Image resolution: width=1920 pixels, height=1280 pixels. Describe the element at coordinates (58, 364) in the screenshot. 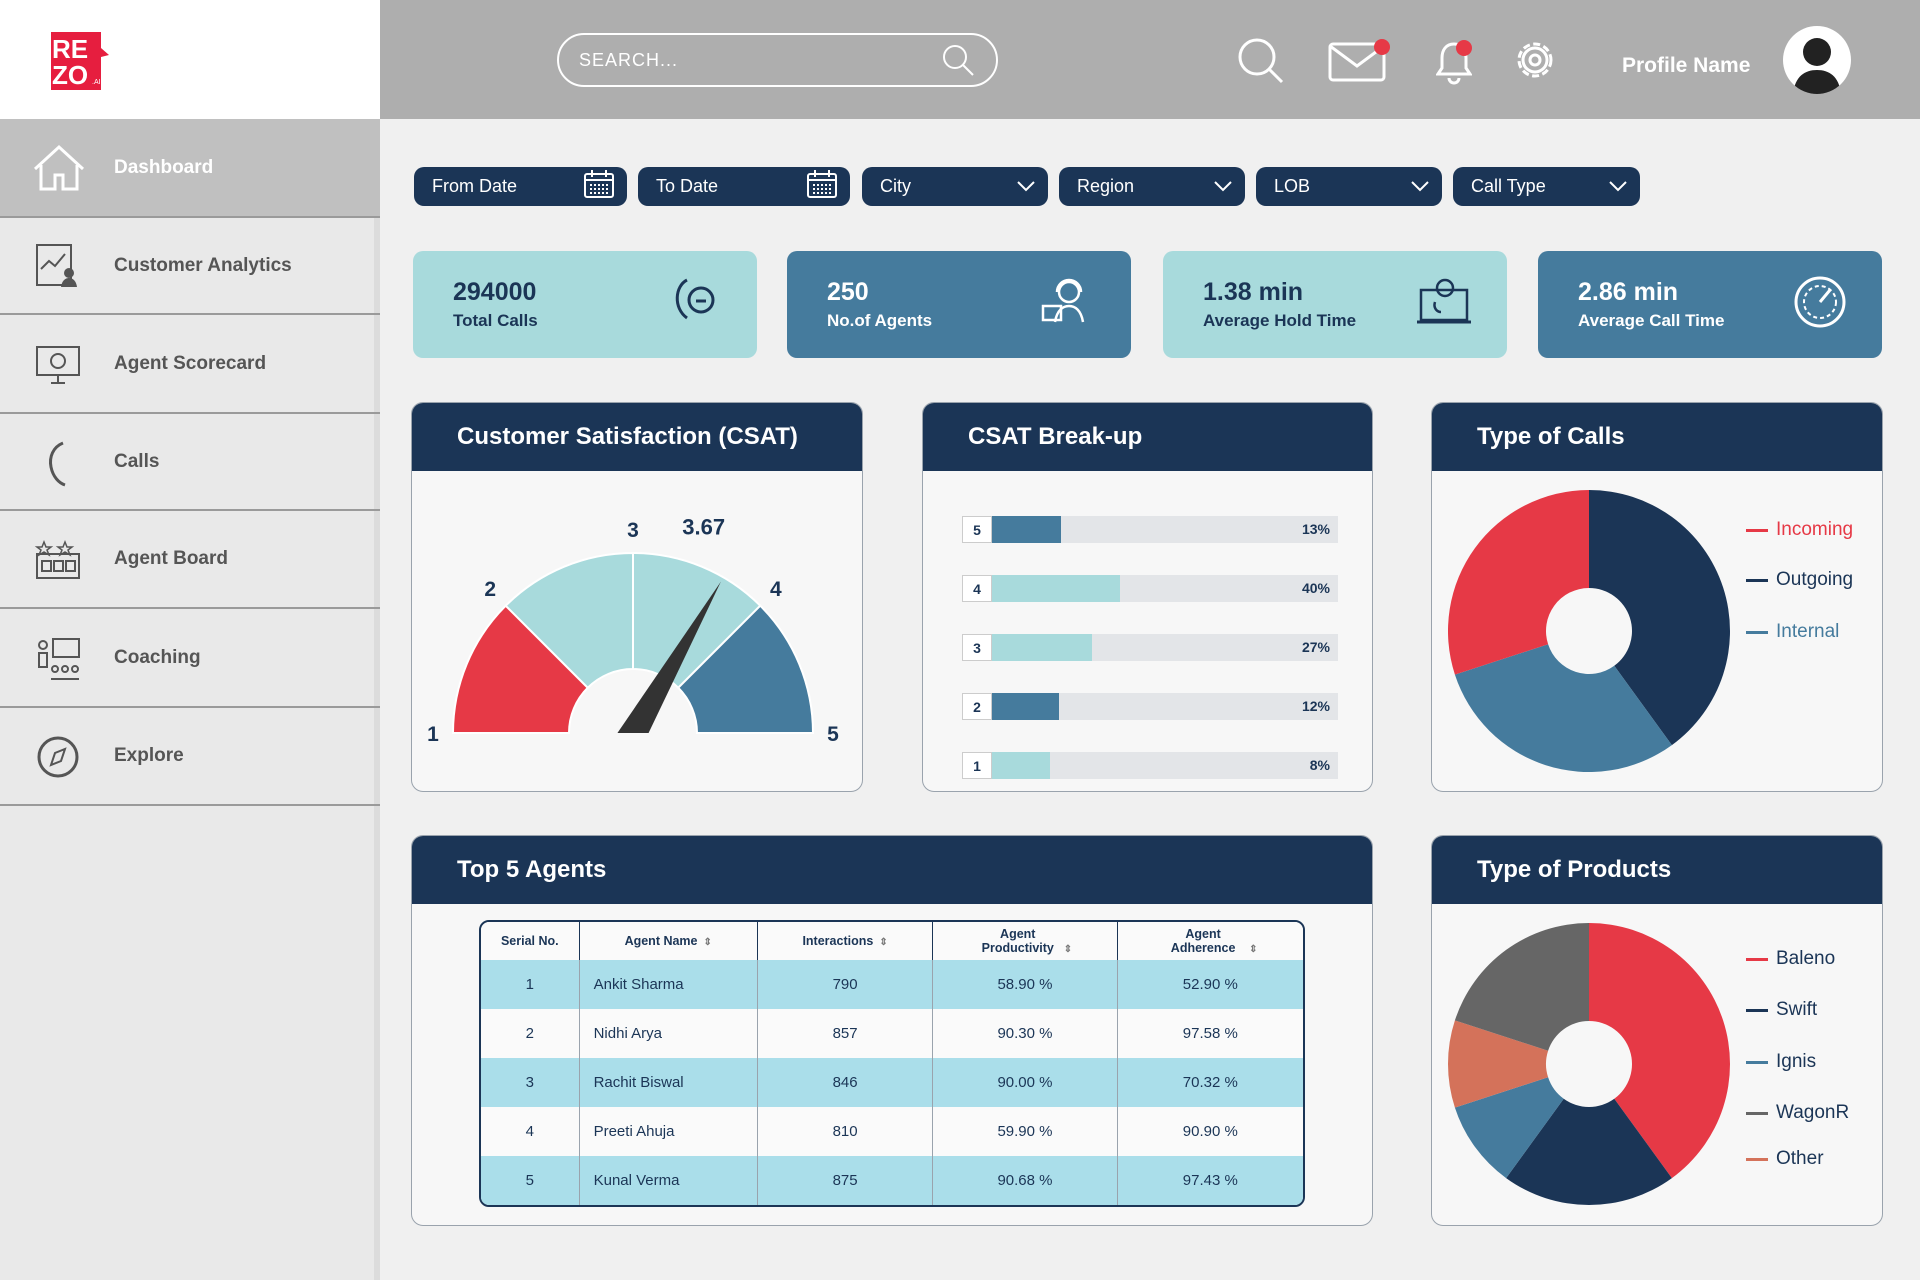

I see `scorecard-icon` at that location.